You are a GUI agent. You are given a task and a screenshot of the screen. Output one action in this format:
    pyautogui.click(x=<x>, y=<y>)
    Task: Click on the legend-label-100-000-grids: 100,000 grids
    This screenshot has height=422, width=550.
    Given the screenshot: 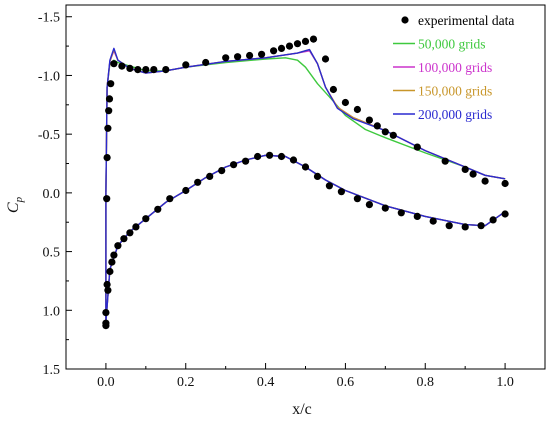 What is the action you would take?
    pyautogui.click(x=455, y=67)
    